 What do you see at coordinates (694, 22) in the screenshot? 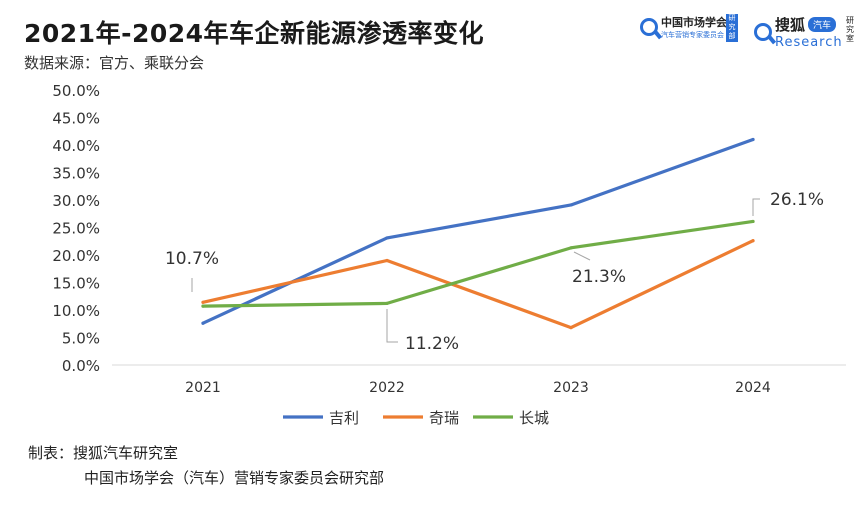
I see `logo-org-name: 中国市场学会` at bounding box center [694, 22].